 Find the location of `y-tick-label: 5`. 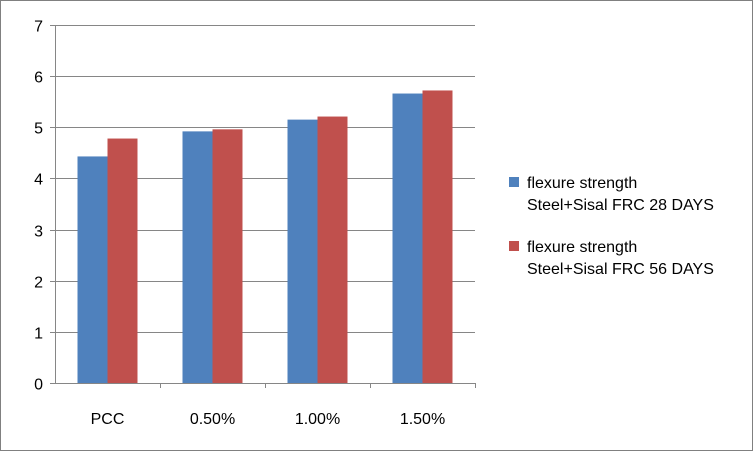

y-tick-label: 5 is located at coordinates (38, 129).